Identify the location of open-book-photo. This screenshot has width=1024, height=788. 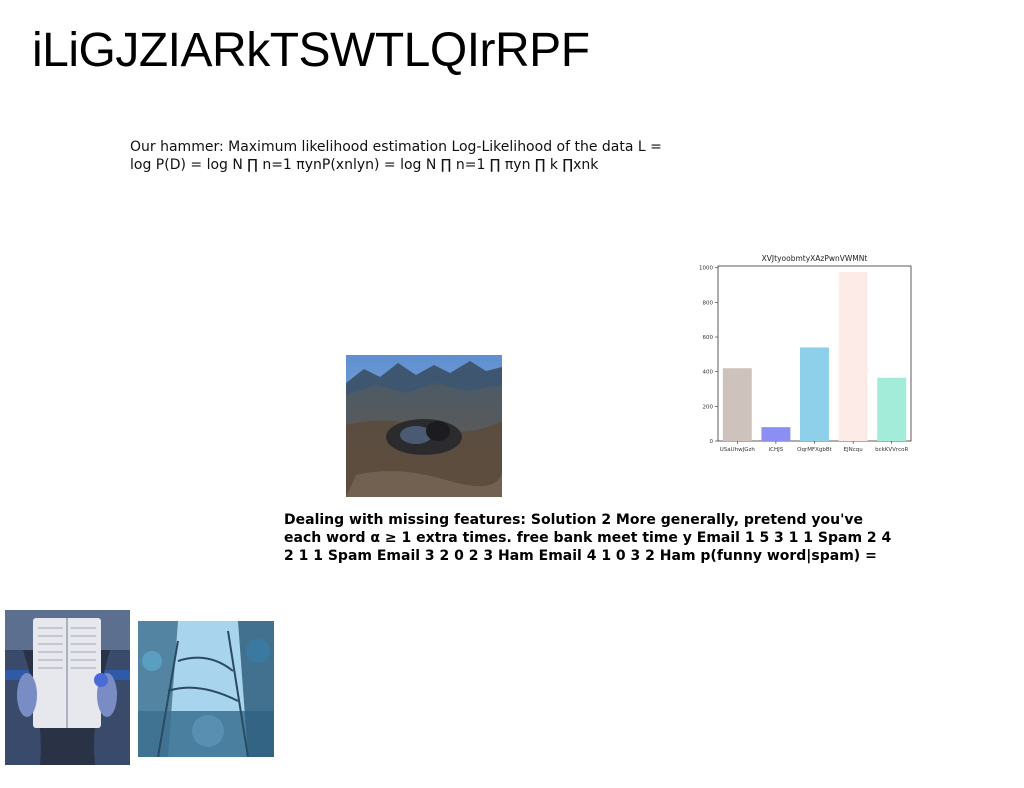
(67, 687).